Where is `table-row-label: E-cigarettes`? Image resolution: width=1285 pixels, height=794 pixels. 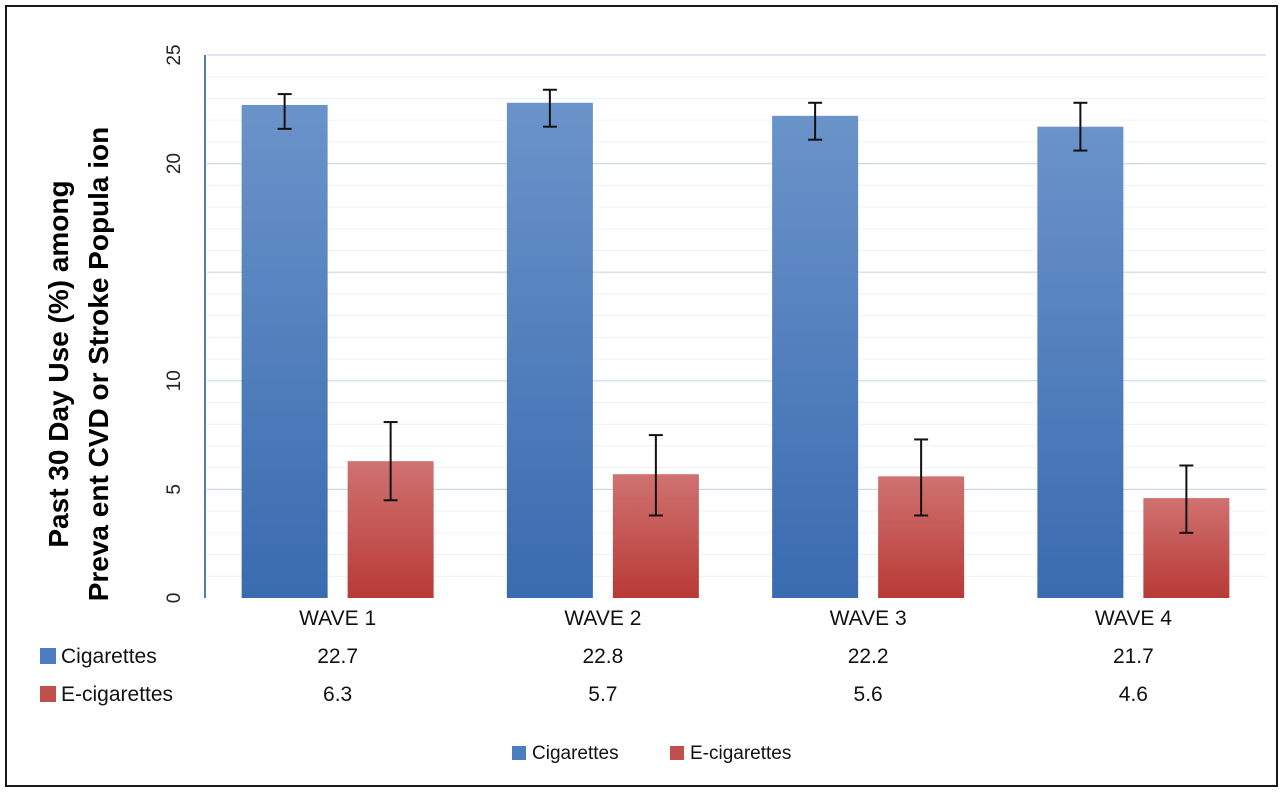 table-row-label: E-cigarettes is located at coordinates (117, 694).